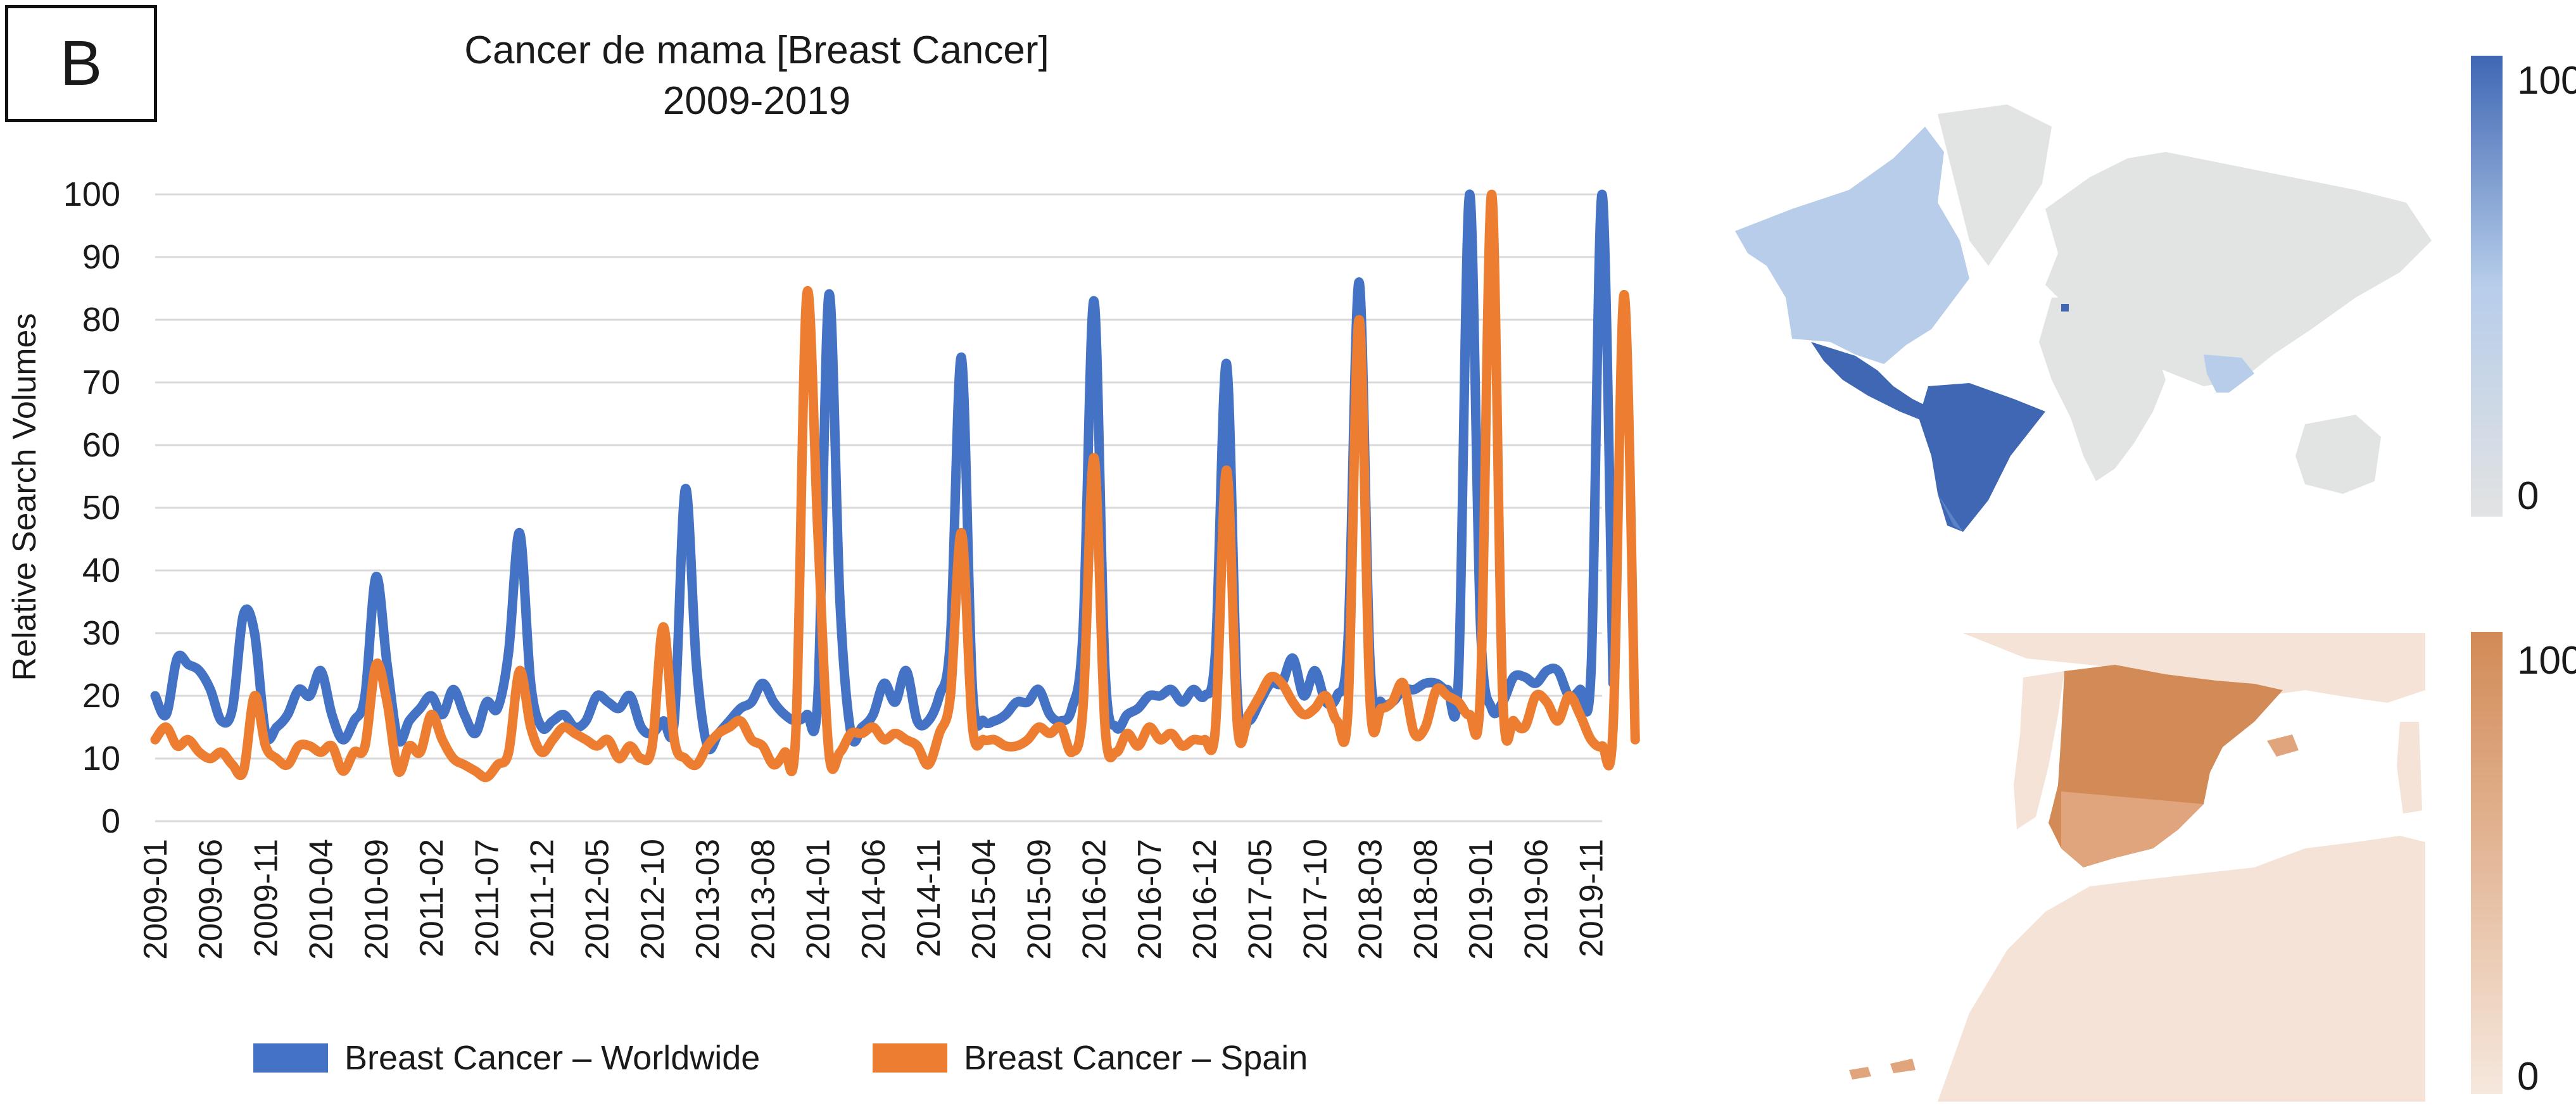 The width and height of the screenshot is (2576, 1108). What do you see at coordinates (653, 899) in the screenshot?
I see `x-tick-label: 2012-10` at bounding box center [653, 899].